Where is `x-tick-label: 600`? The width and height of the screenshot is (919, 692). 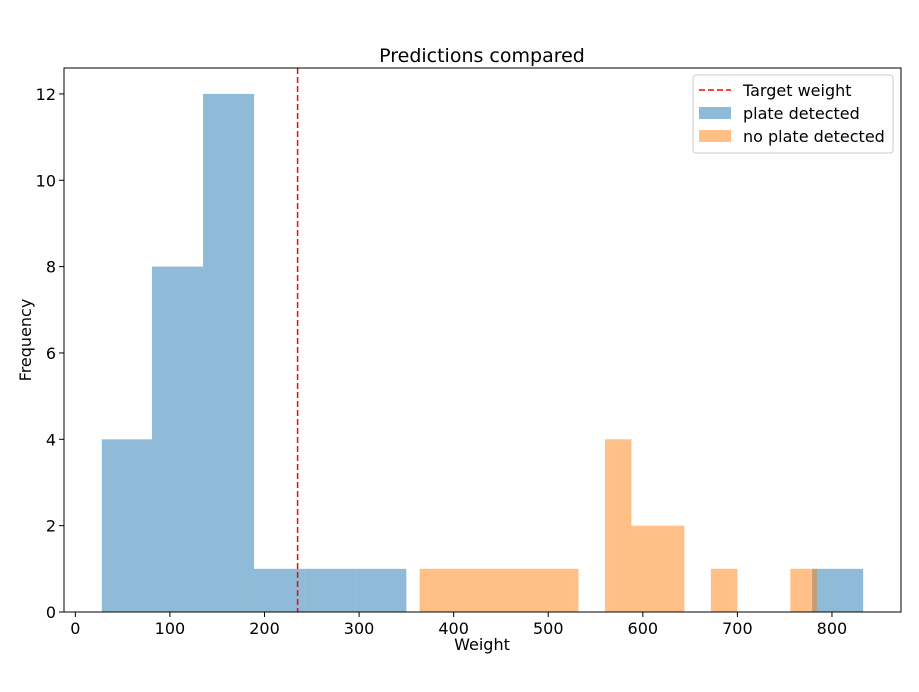 x-tick-label: 600 is located at coordinates (643, 628).